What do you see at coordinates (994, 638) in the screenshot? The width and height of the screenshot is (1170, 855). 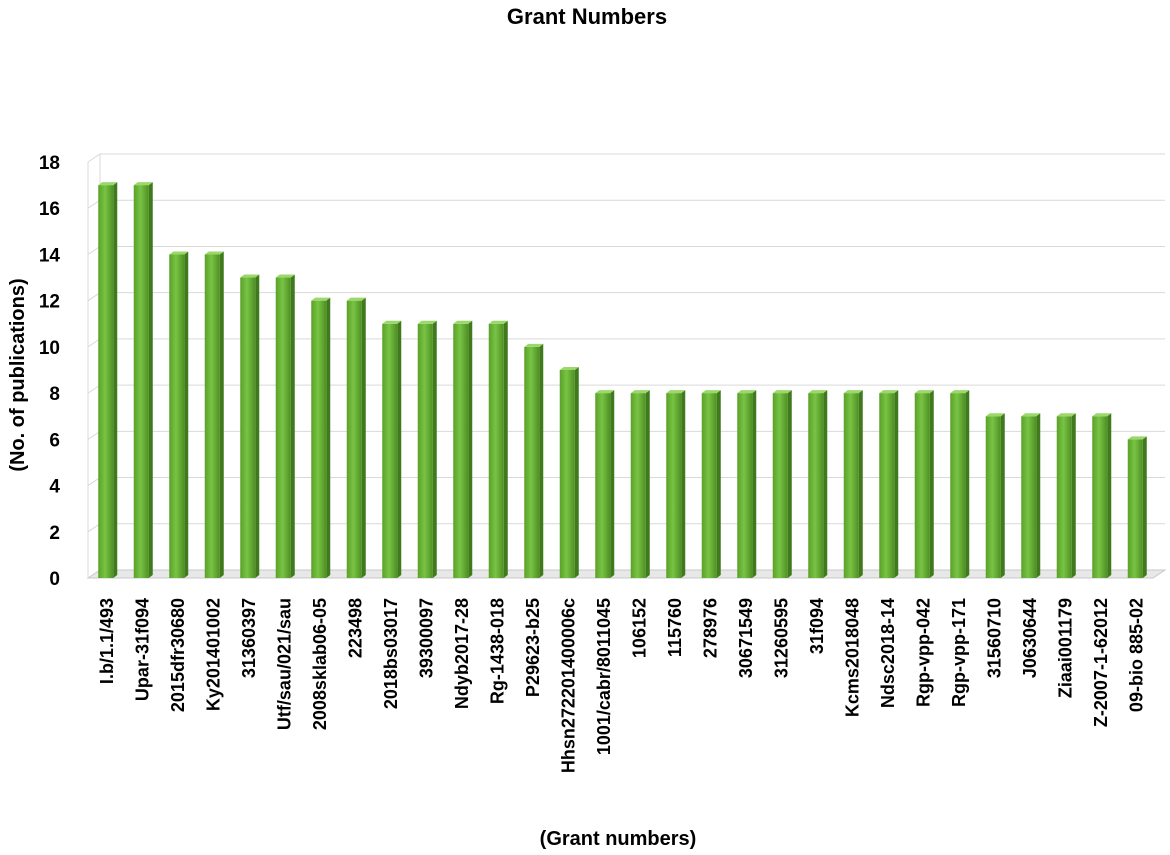 I see `x-tick-label: 31560710` at bounding box center [994, 638].